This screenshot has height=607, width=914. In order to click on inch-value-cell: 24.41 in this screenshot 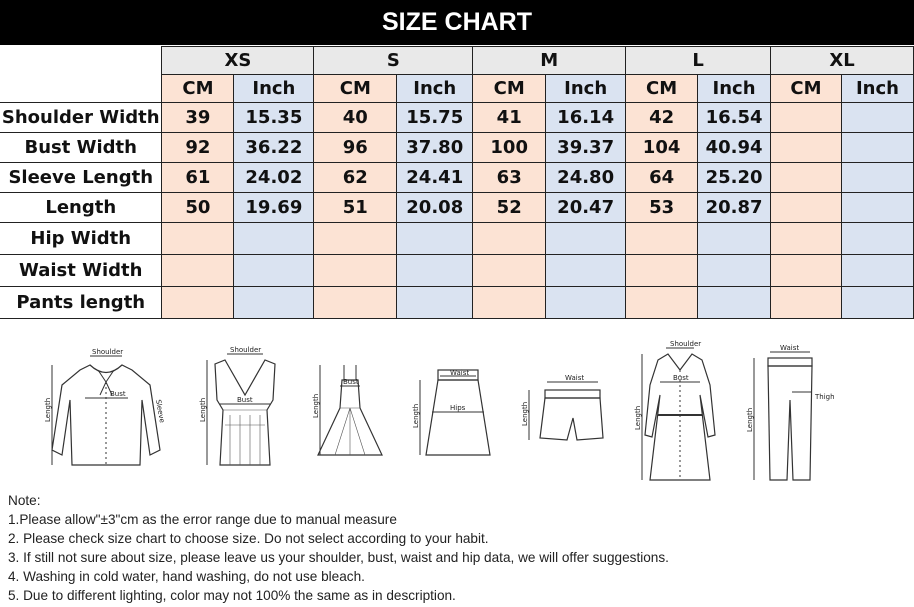, I will do `click(435, 177)`.